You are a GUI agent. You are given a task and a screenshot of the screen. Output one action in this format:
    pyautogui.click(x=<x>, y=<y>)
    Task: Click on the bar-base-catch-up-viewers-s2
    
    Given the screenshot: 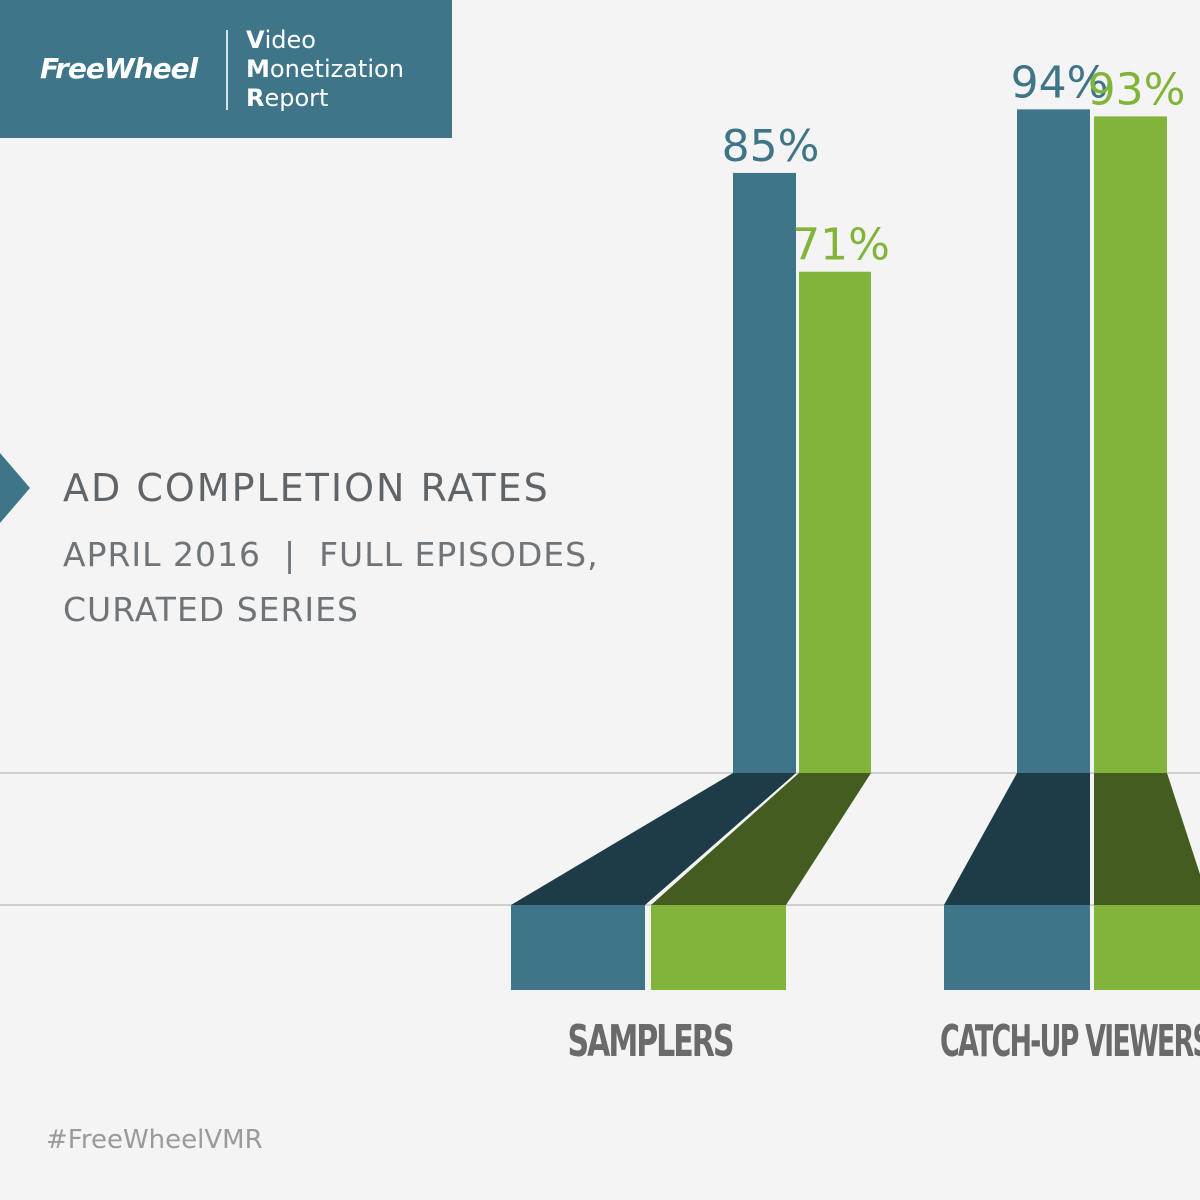 What is the action you would take?
    pyautogui.click(x=1147, y=947)
    